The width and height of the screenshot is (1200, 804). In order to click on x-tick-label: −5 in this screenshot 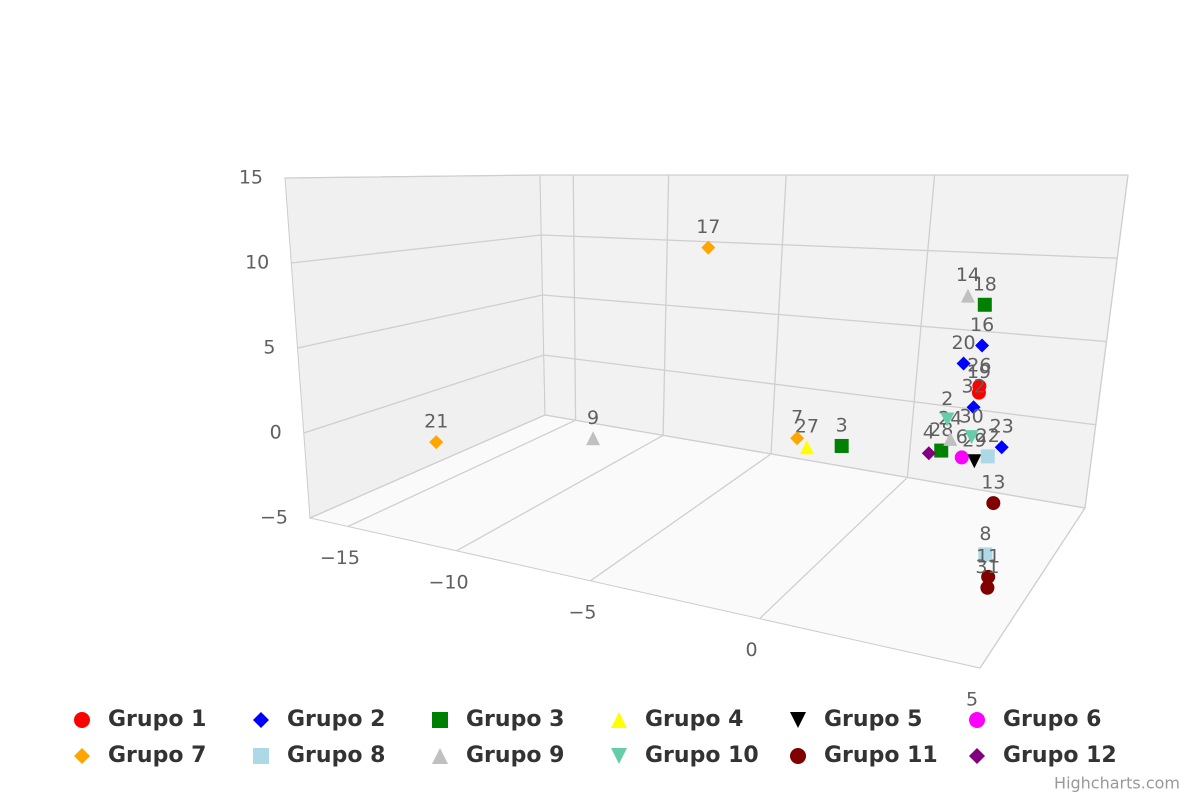, I will do `click(582, 612)`.